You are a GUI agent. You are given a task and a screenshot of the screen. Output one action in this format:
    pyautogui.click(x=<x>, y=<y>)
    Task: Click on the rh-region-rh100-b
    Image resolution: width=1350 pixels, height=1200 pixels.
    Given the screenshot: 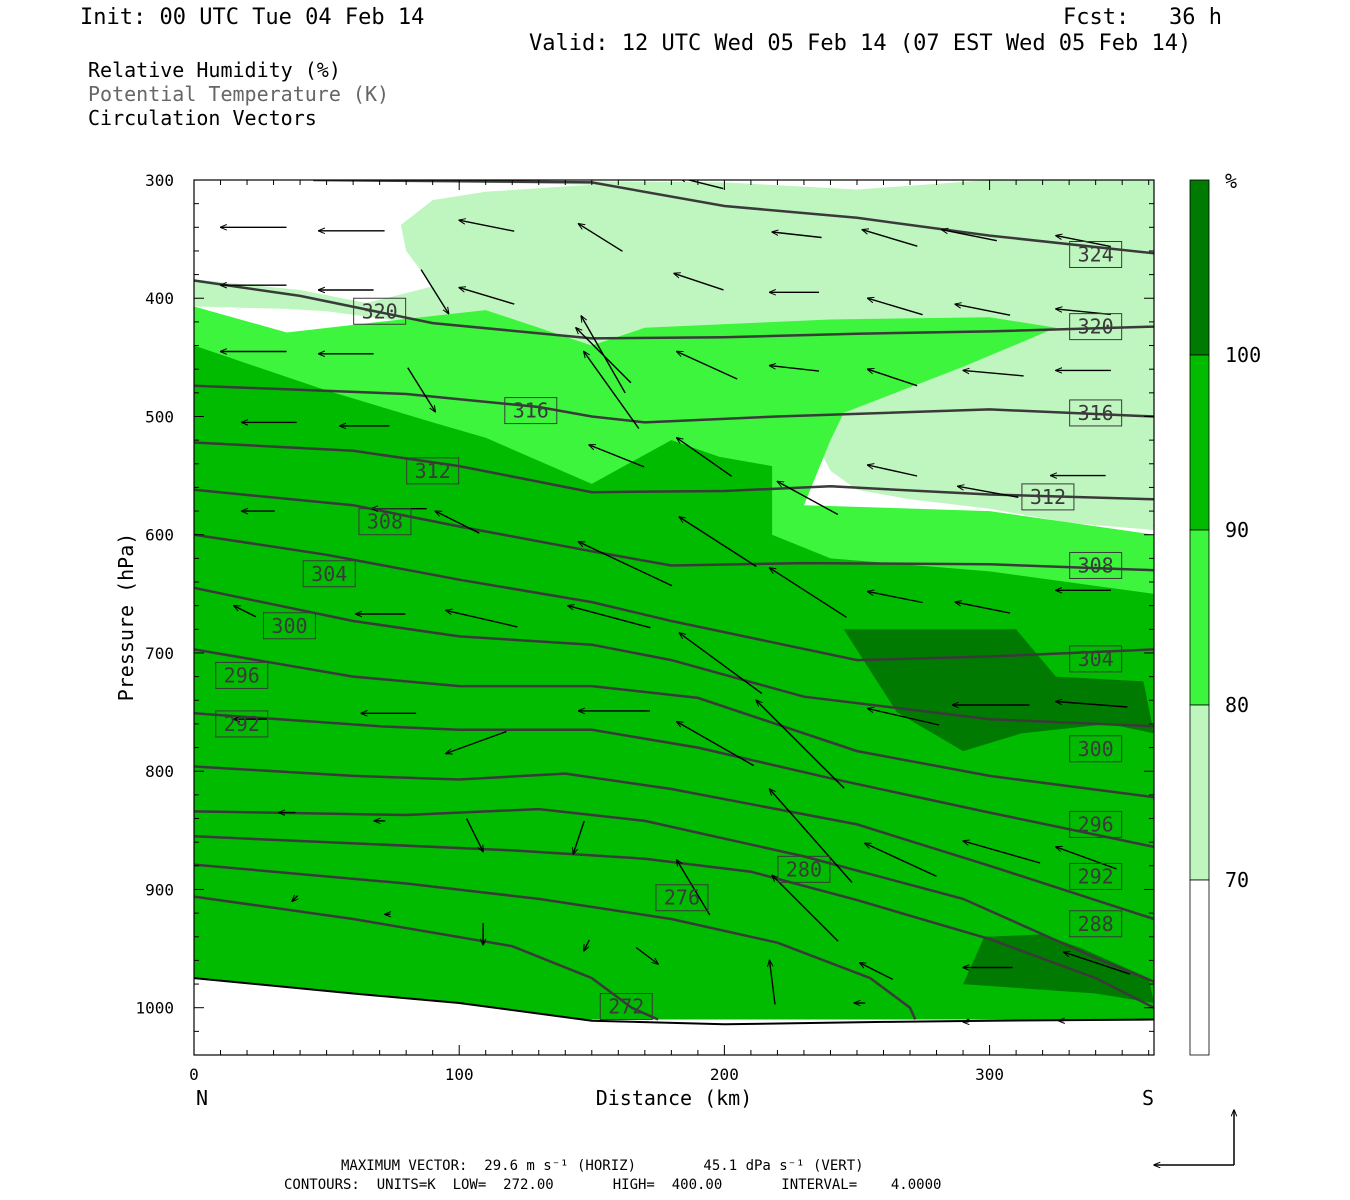 What is the action you would take?
    pyautogui.click(x=1058, y=968)
    